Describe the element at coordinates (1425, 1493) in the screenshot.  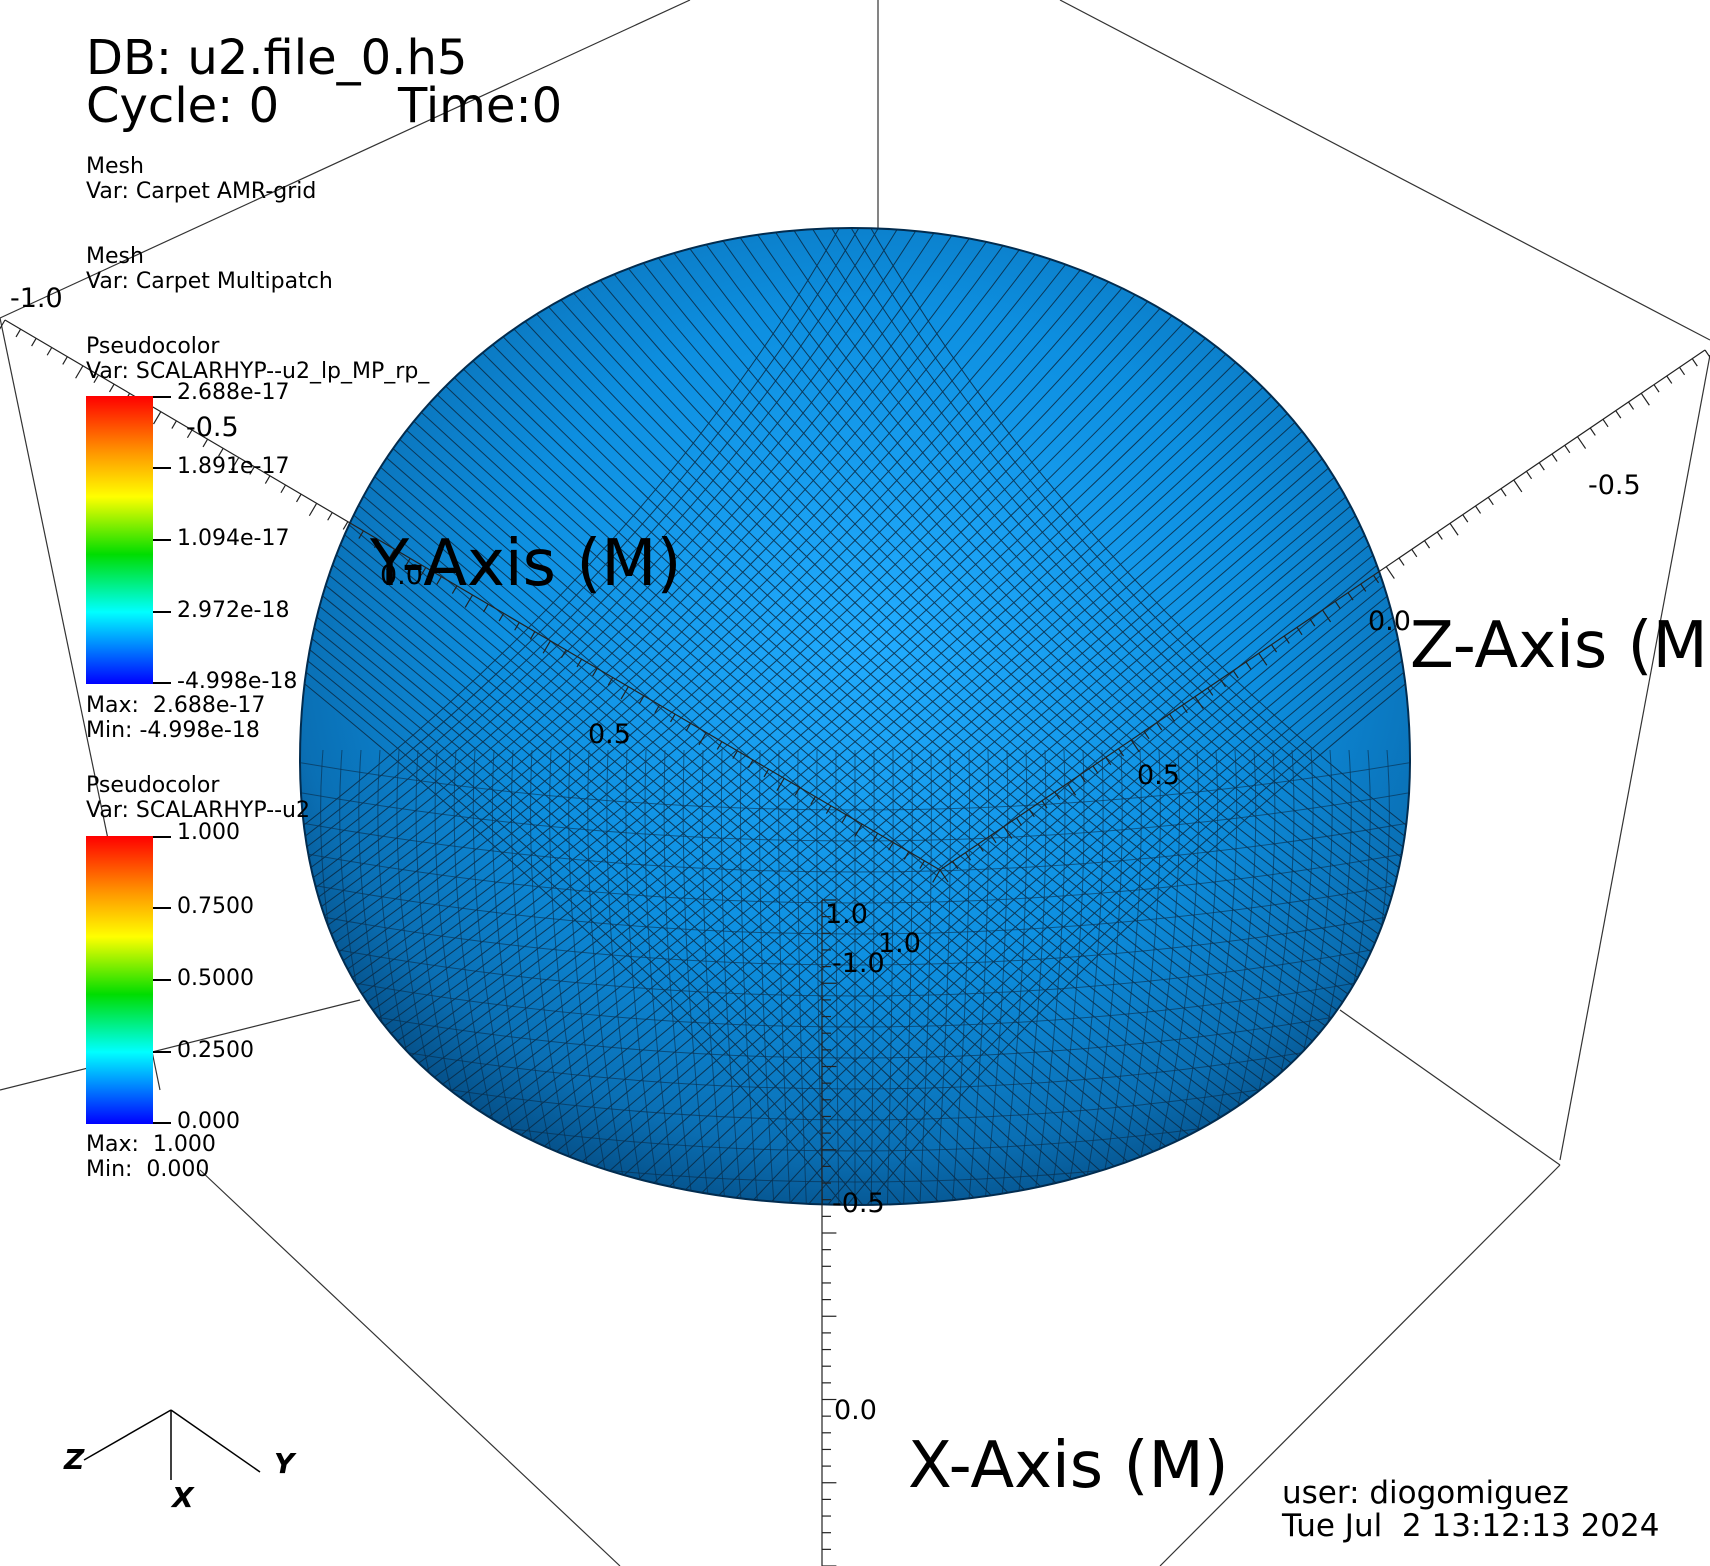
I see `user-label: user: diogomiguez` at that location.